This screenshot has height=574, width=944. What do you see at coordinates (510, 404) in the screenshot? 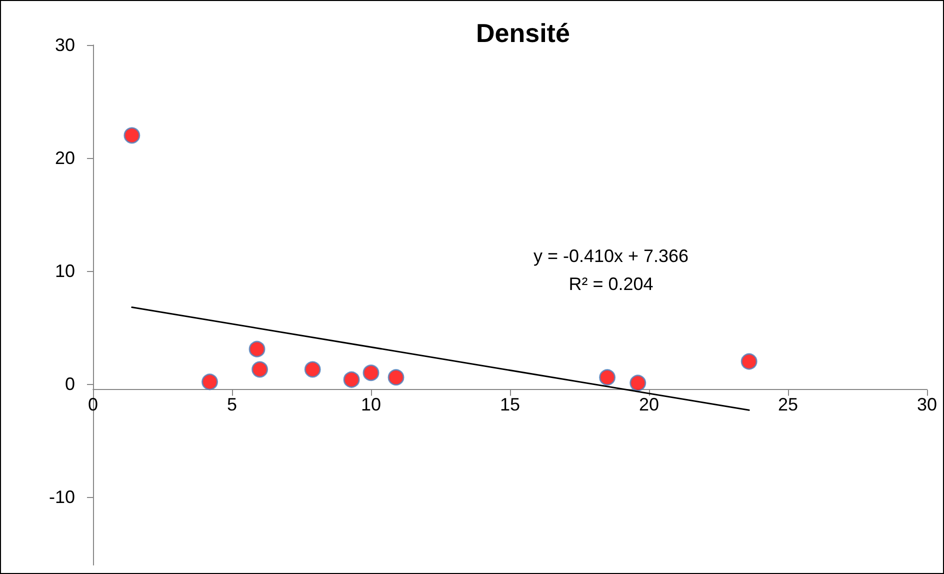
I see `x-tick-label: 15` at bounding box center [510, 404].